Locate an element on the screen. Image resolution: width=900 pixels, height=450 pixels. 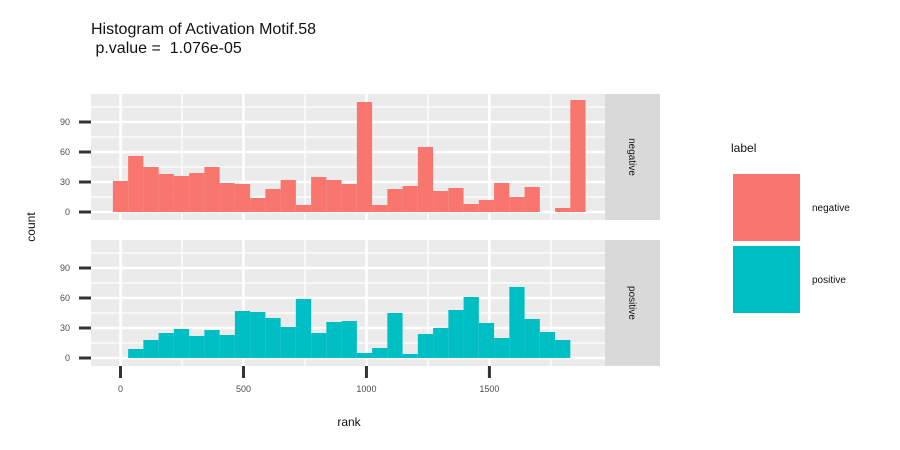
legend-key-positive is located at coordinates (766, 279).